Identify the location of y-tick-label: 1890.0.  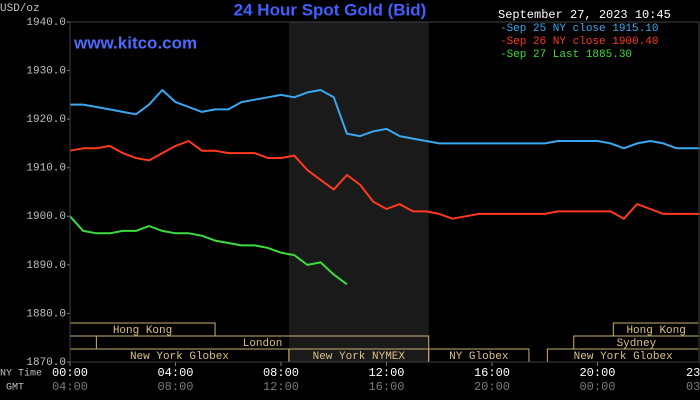
(46, 266).